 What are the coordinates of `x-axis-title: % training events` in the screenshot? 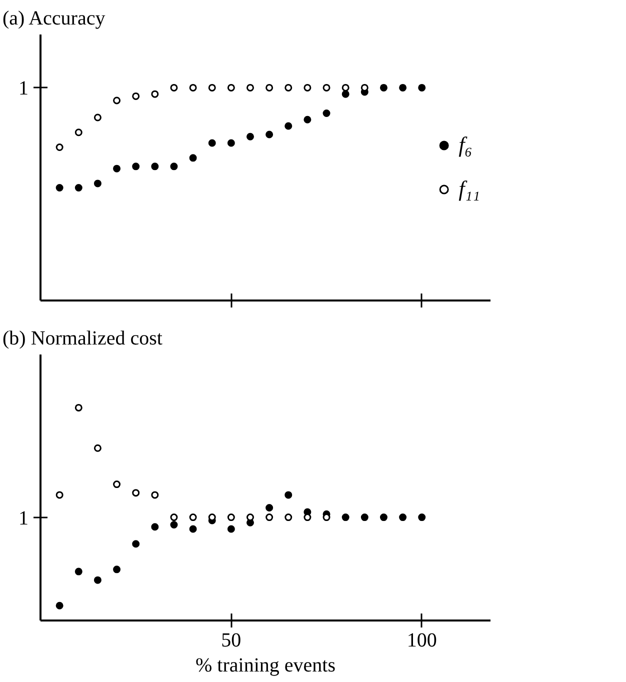 It's located at (266, 665).